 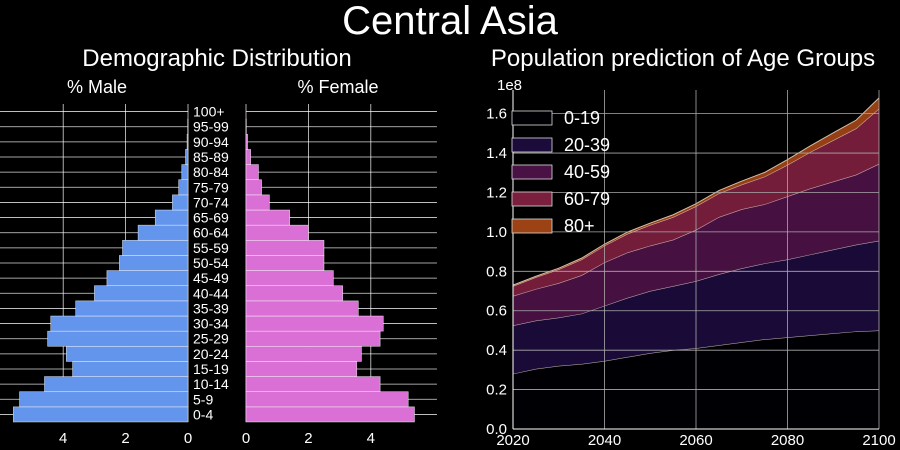 I want to click on age-group-label: 70-74, so click(x=211, y=202).